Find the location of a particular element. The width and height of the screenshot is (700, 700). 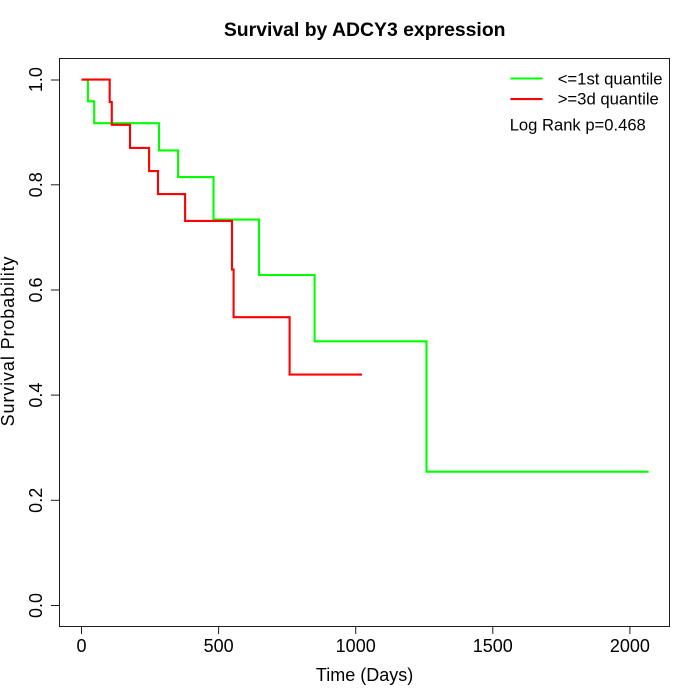

svg-text: 0.4 is located at coordinates (36, 395).